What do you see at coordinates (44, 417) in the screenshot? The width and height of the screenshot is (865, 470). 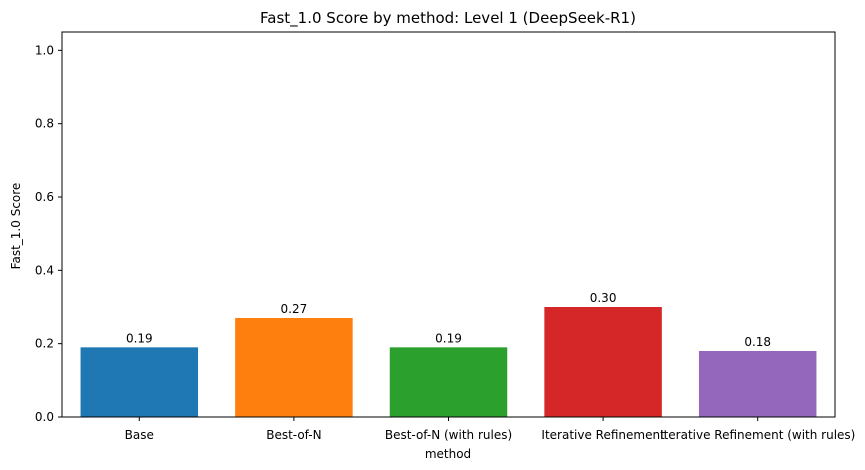 I see `y-tick-label: 0.0` at bounding box center [44, 417].